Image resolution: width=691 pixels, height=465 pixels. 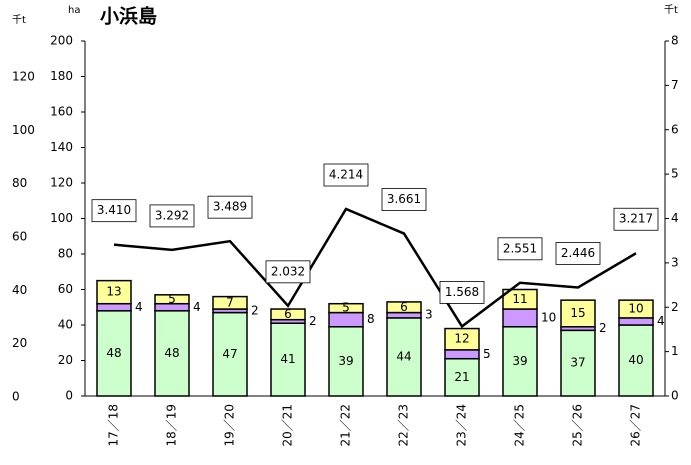 I want to click on value-label: 37, so click(x=577, y=363).